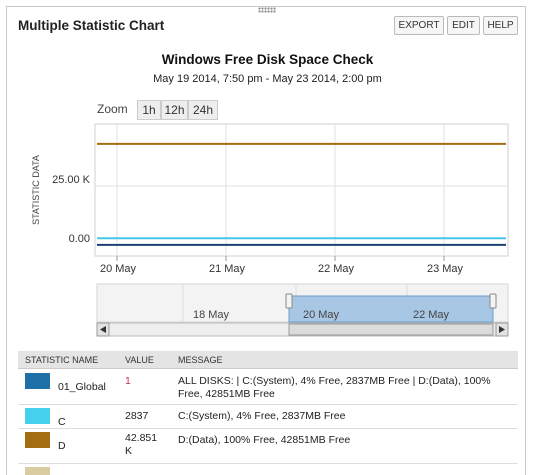 Image resolution: width=535 pixels, height=475 pixels. I want to click on zoom-label: Zoom, so click(112, 109).